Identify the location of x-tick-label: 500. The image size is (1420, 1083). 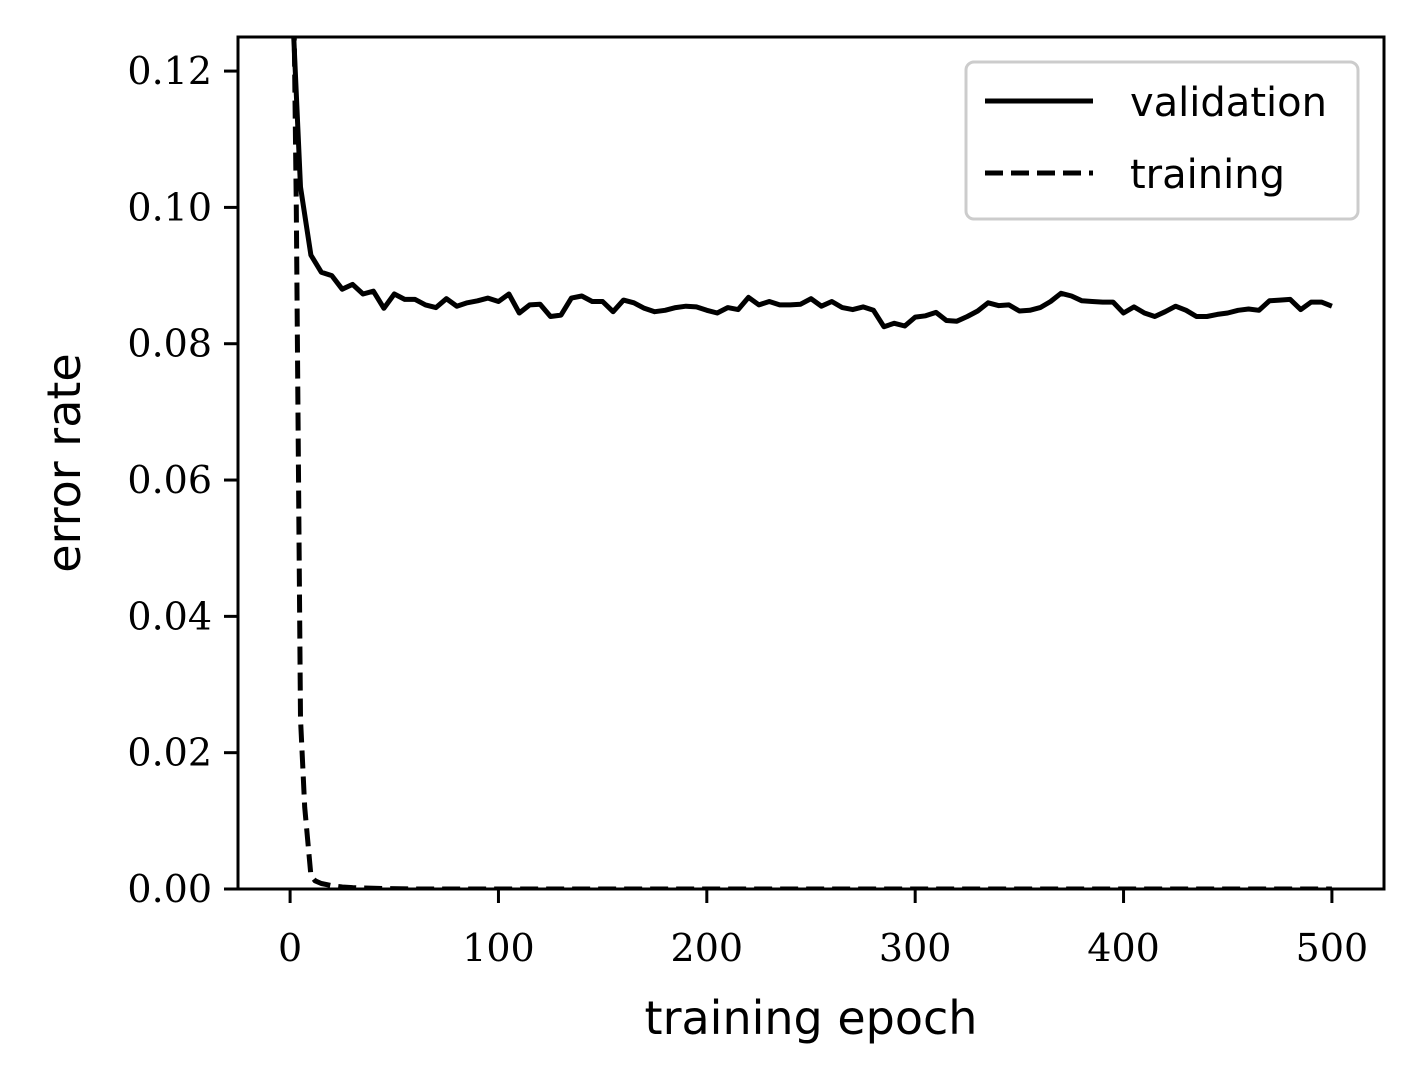
(1332, 948).